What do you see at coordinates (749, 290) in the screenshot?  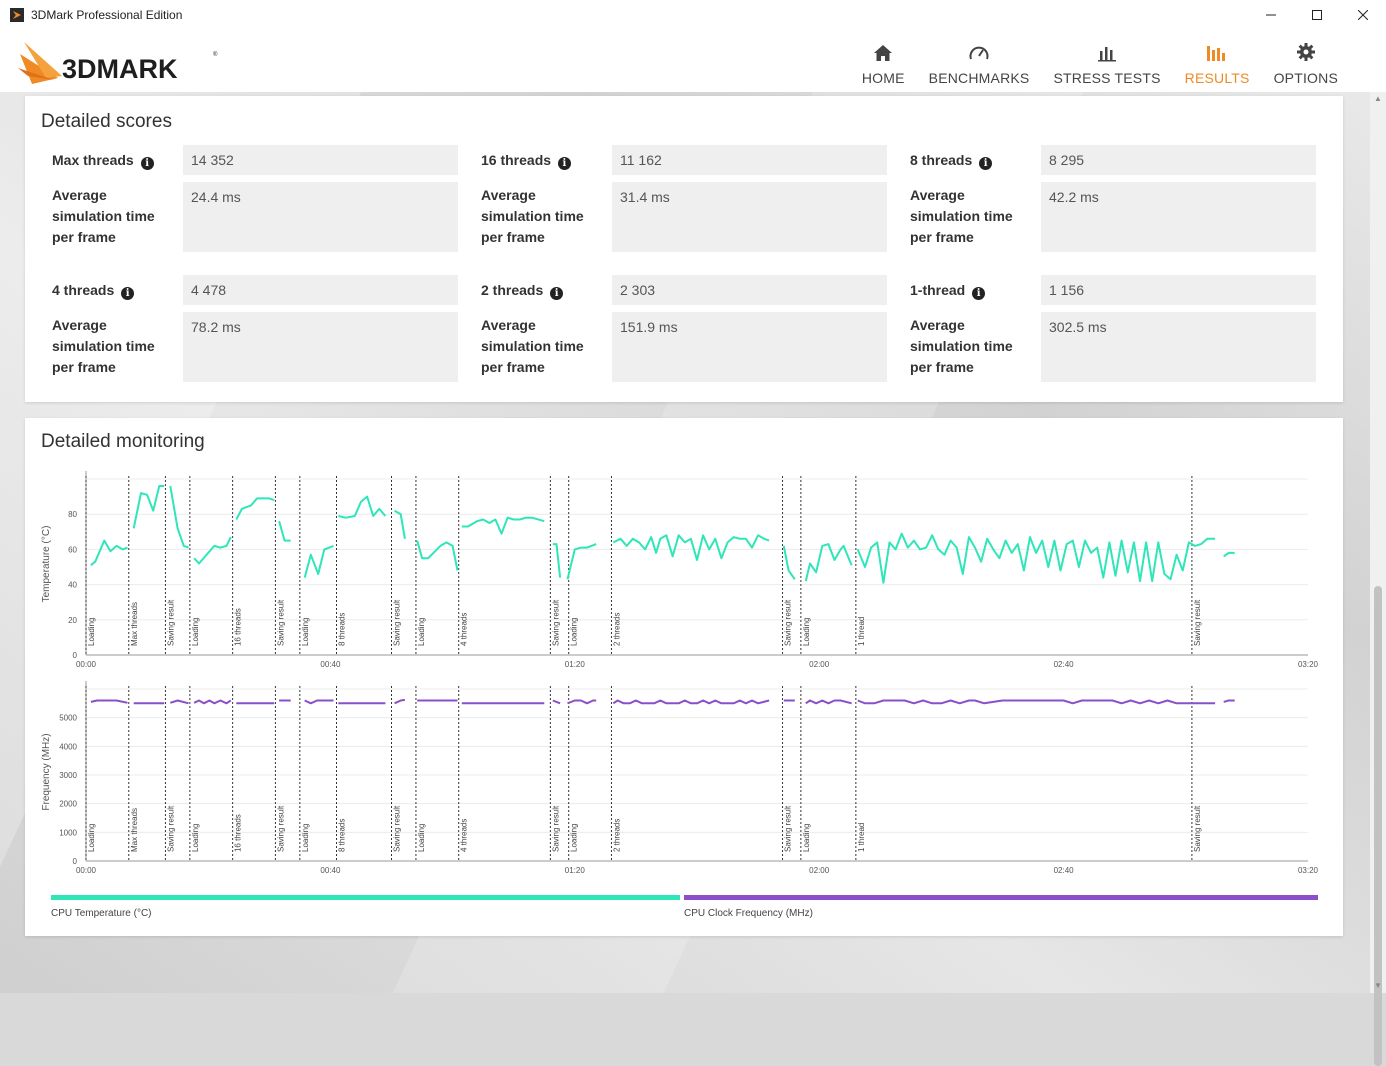 I see `score-value-2-threads: 2 303` at bounding box center [749, 290].